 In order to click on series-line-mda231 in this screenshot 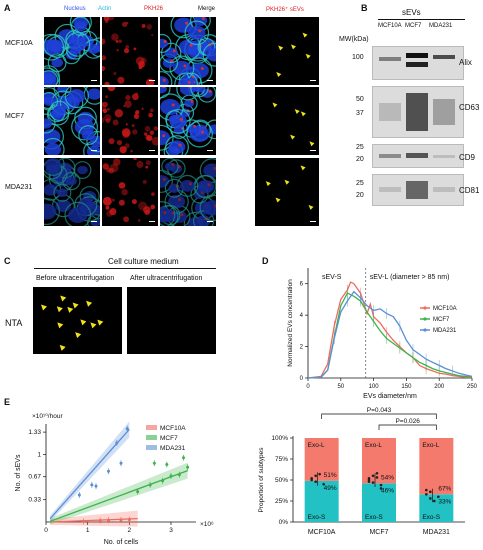, I will do `click(390, 334)`.